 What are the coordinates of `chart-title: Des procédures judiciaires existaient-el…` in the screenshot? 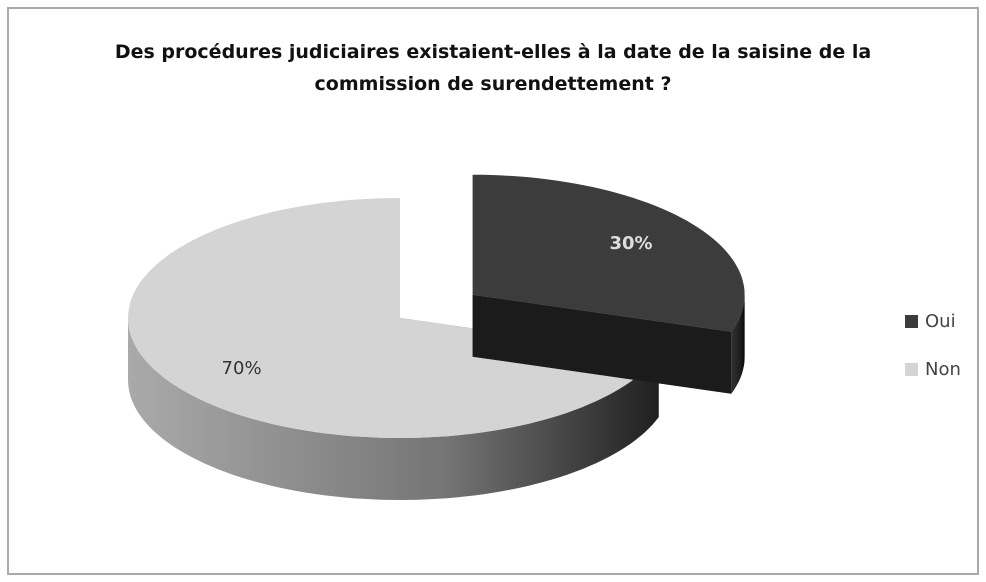 It's located at (493, 68).